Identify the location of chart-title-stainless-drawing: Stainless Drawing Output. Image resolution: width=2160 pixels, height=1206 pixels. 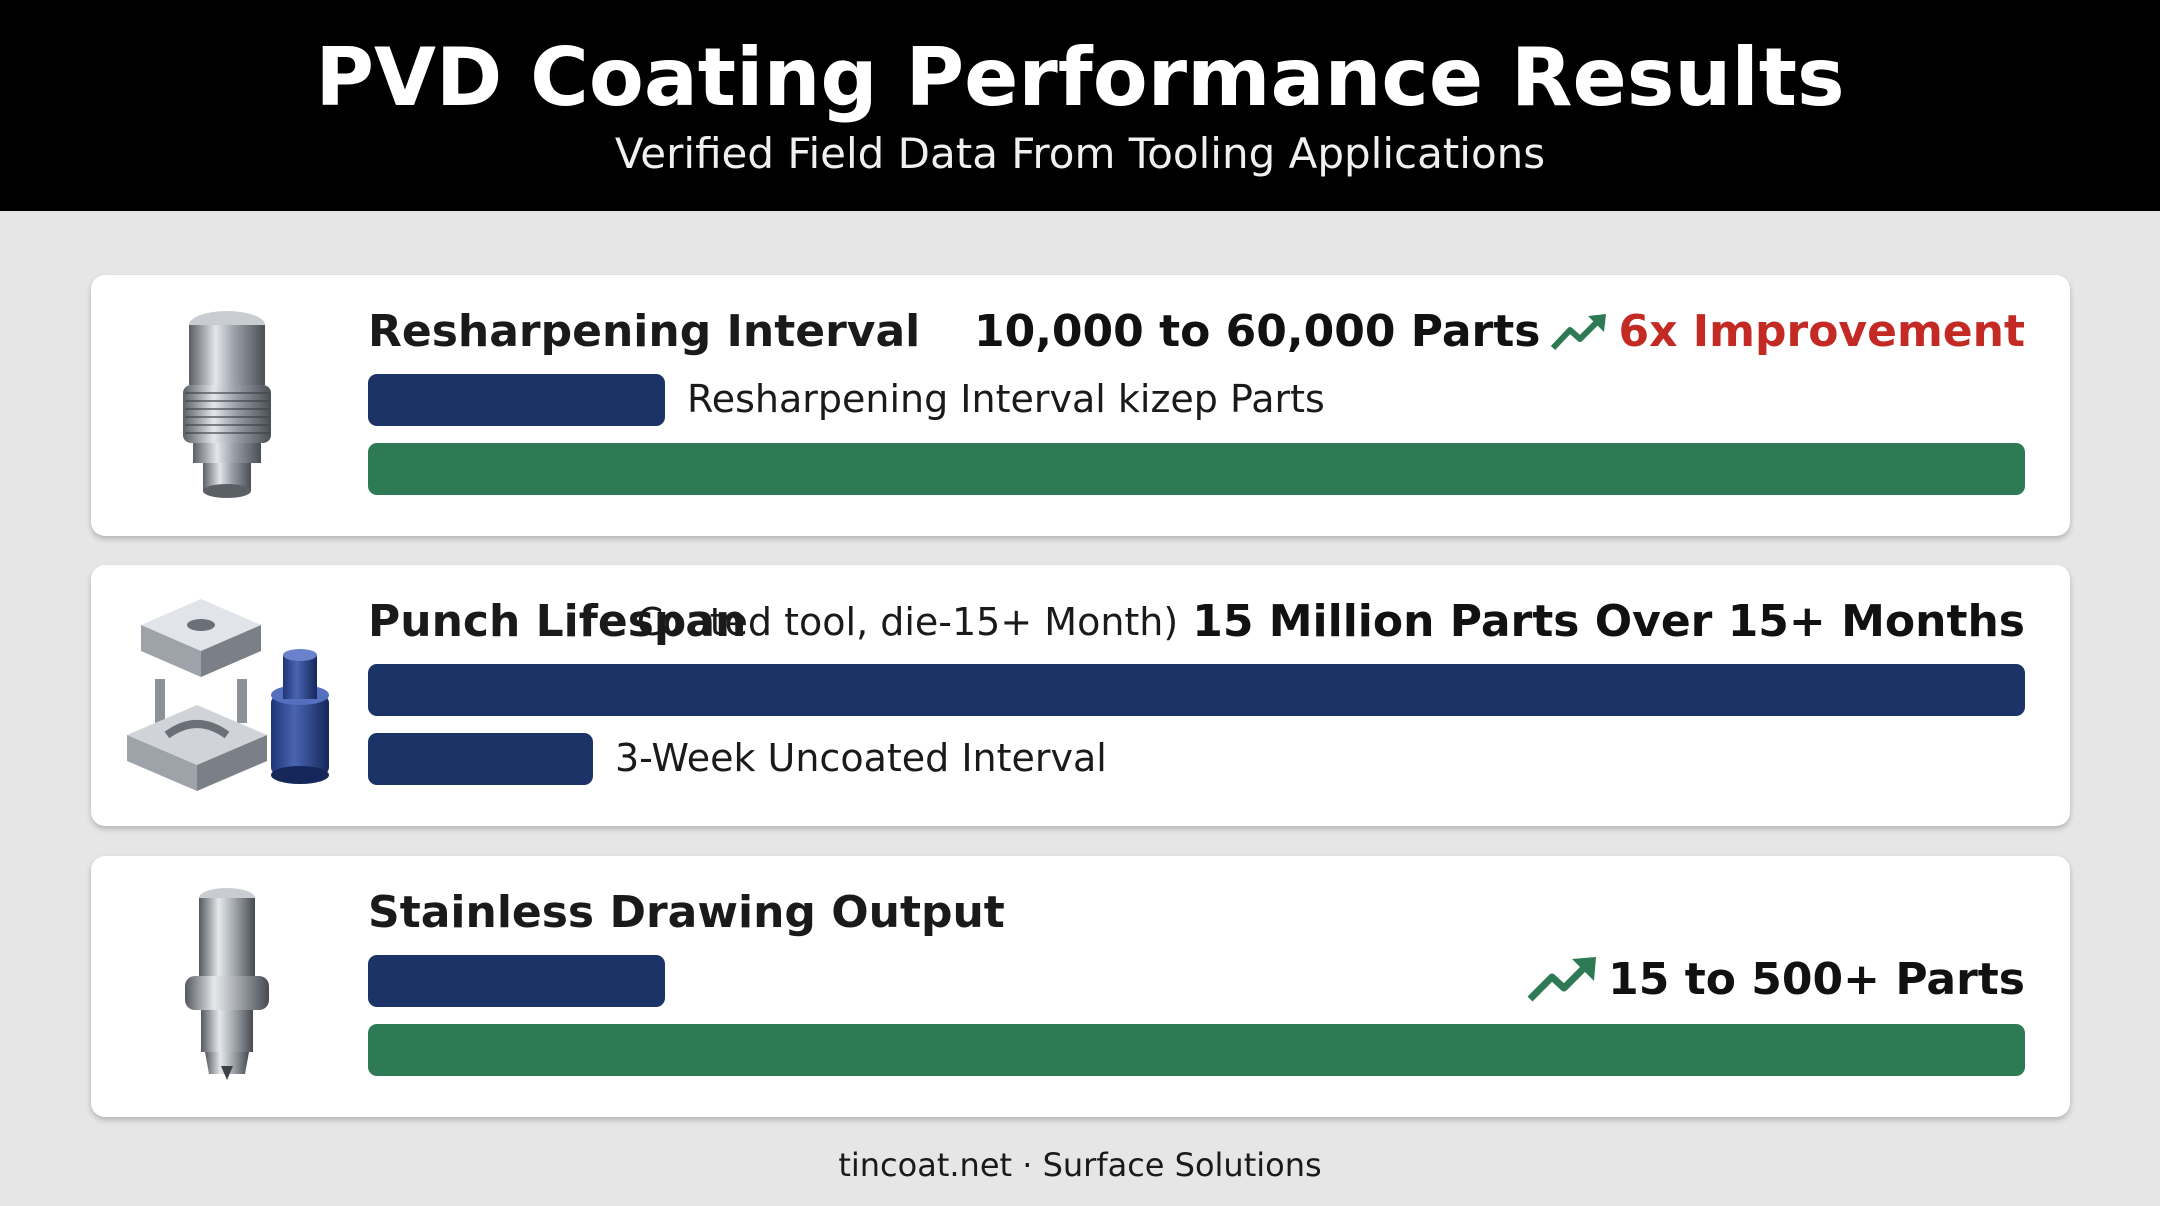
(686, 912).